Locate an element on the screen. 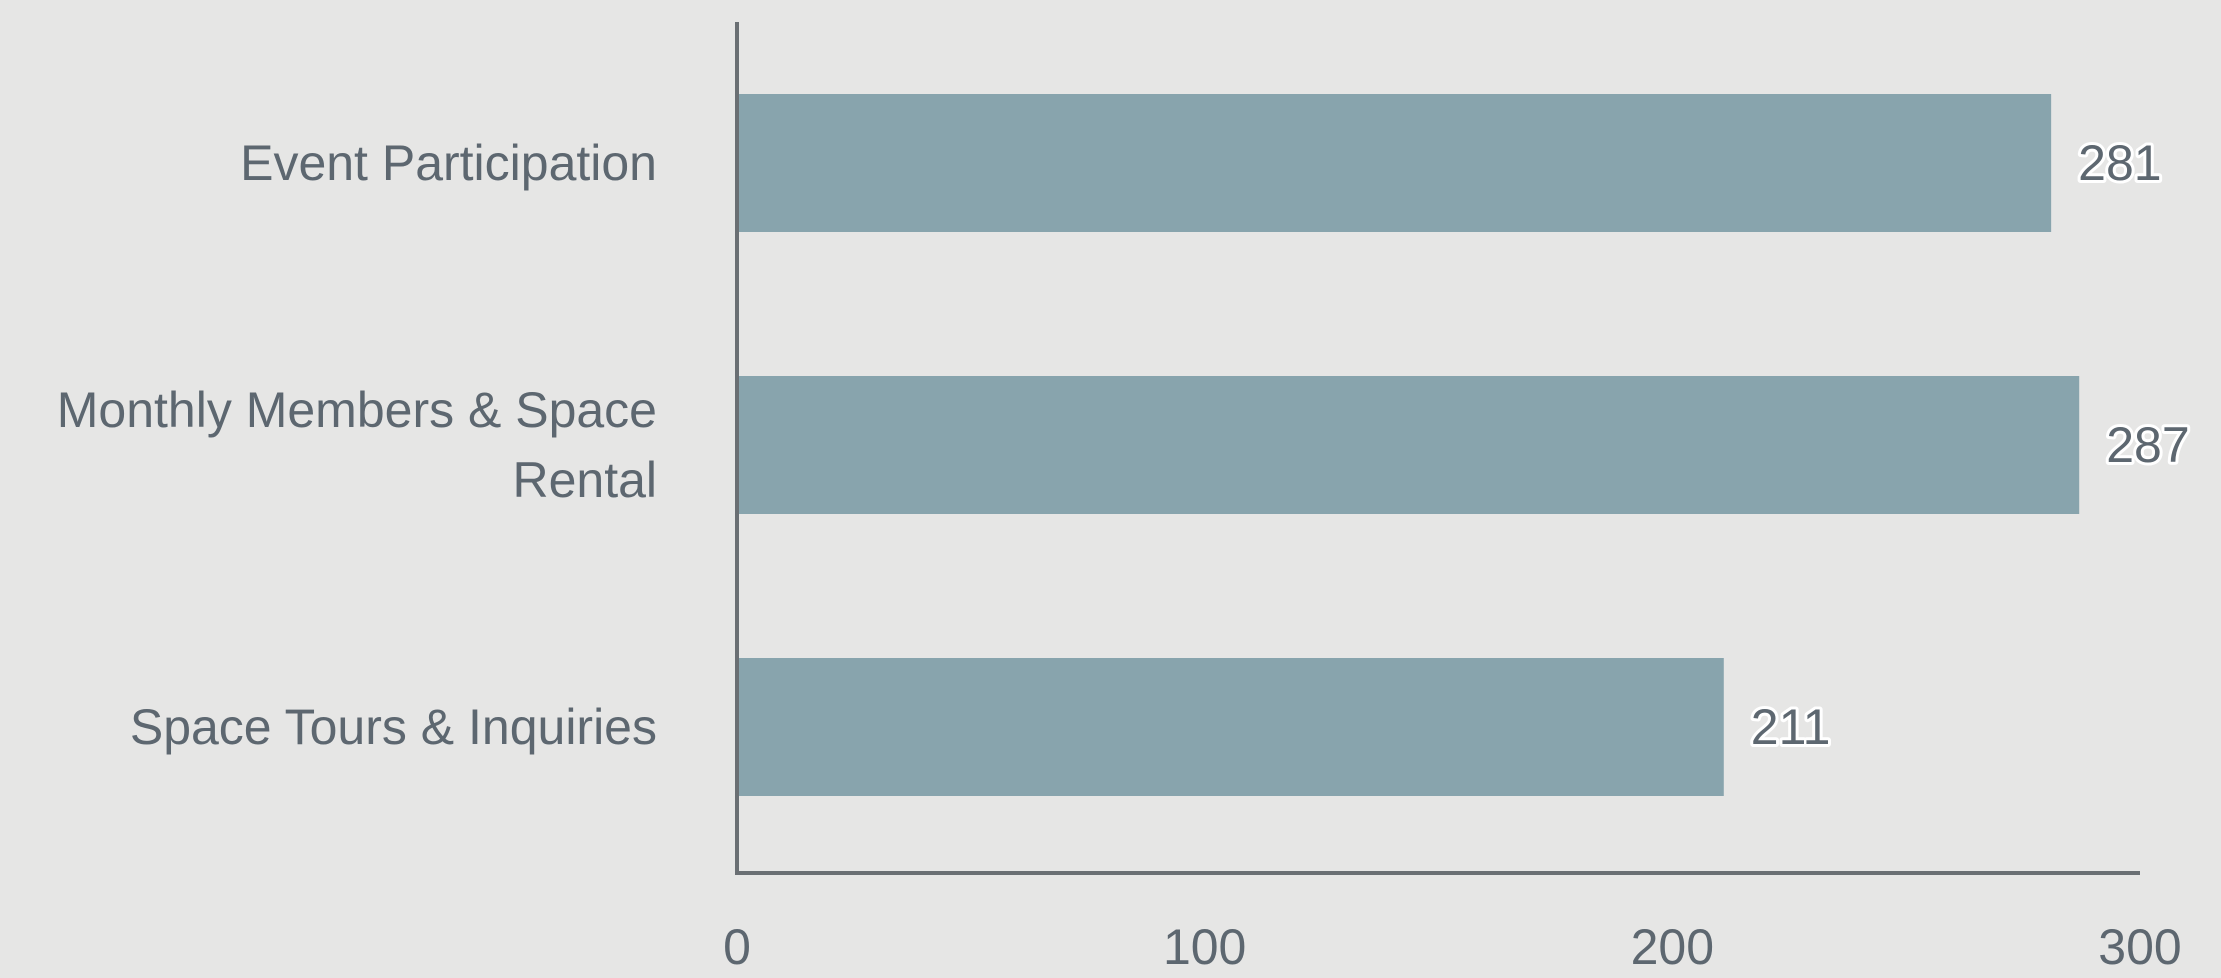 The image size is (2221, 978). x-tick-label: 300 is located at coordinates (2139, 947).